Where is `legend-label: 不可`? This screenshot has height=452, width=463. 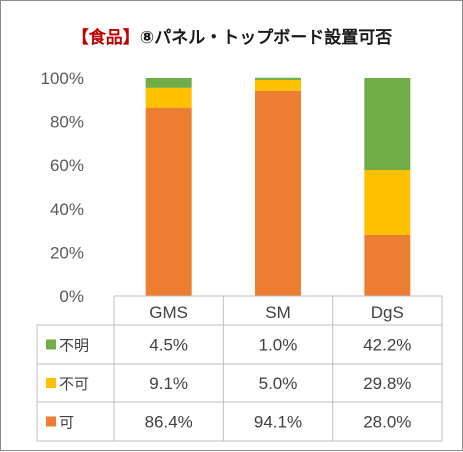
legend-label: 不可 is located at coordinates (74, 384).